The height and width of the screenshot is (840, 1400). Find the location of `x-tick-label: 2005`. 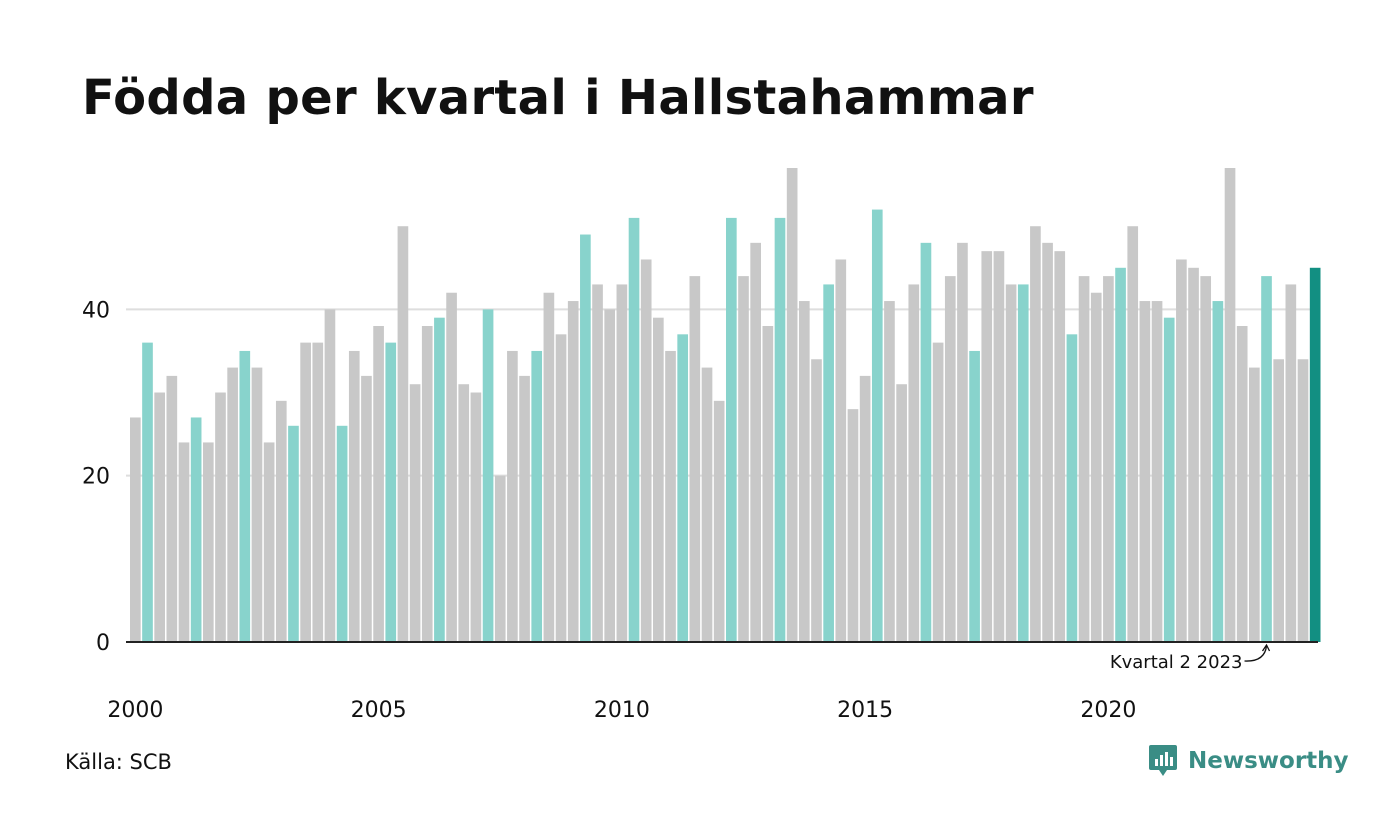

x-tick-label: 2005 is located at coordinates (379, 710).